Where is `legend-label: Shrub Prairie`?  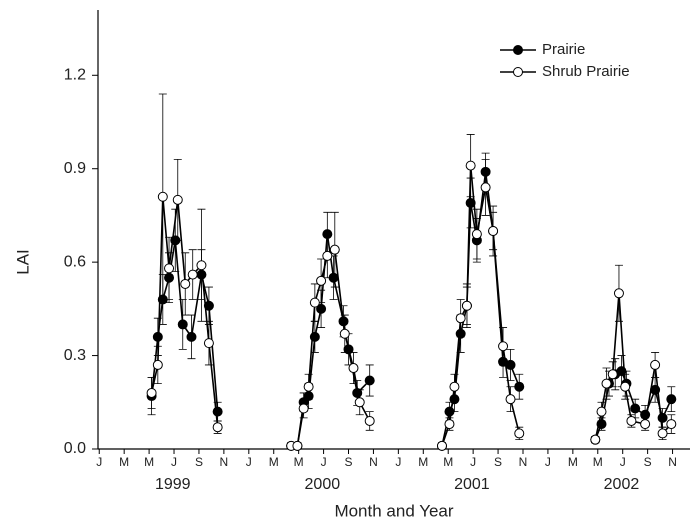 legend-label: Shrub Prairie is located at coordinates (586, 71).